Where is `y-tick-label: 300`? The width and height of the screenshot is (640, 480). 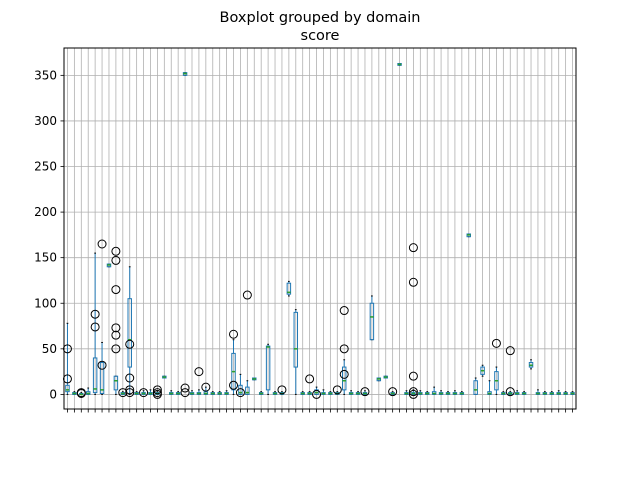 y-tick-label: 300 is located at coordinates (45, 121).